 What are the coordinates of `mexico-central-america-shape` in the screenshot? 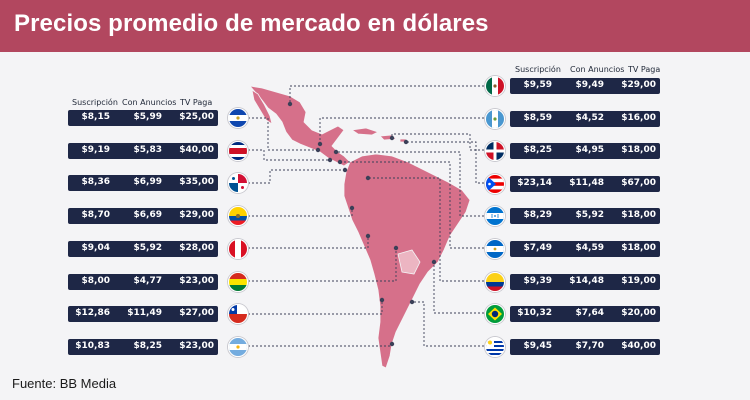 It's located at (299, 126).